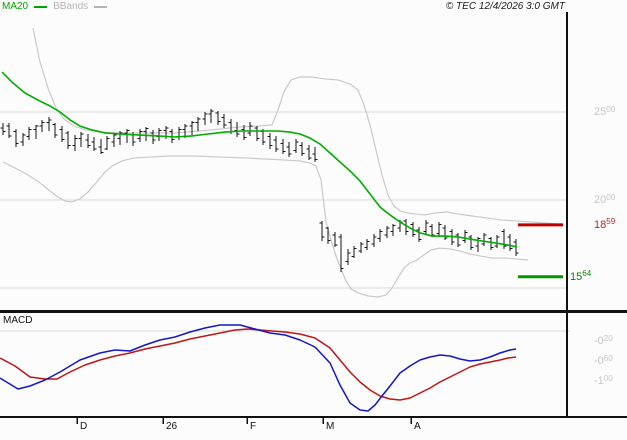 Image resolution: width=627 pixels, height=440 pixels. I want to click on price-axis-label-2500: 2500, so click(605, 111).